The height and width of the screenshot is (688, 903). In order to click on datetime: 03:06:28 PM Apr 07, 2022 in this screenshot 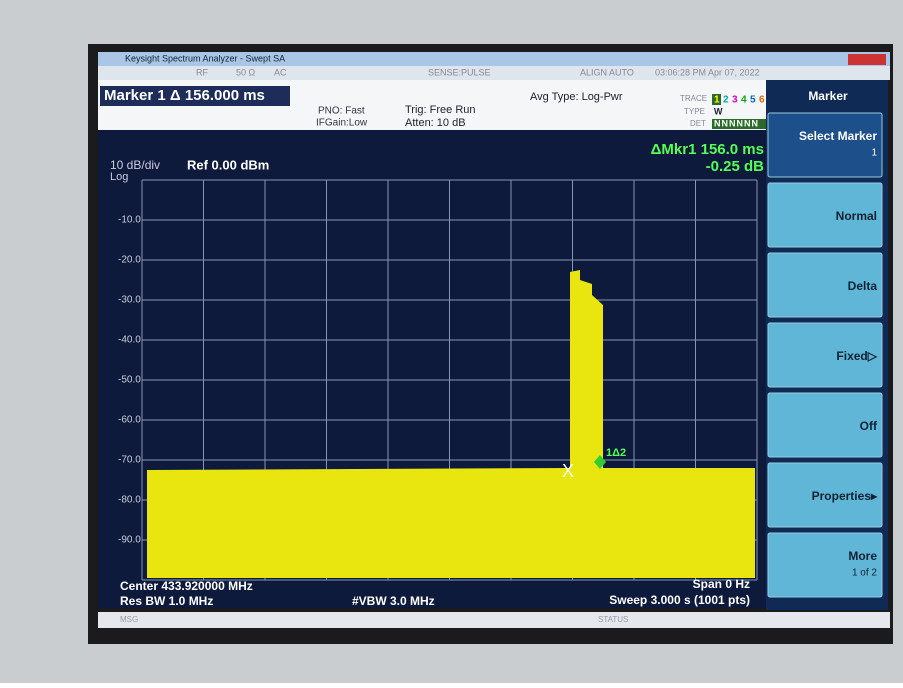, I will do `click(707, 72)`.